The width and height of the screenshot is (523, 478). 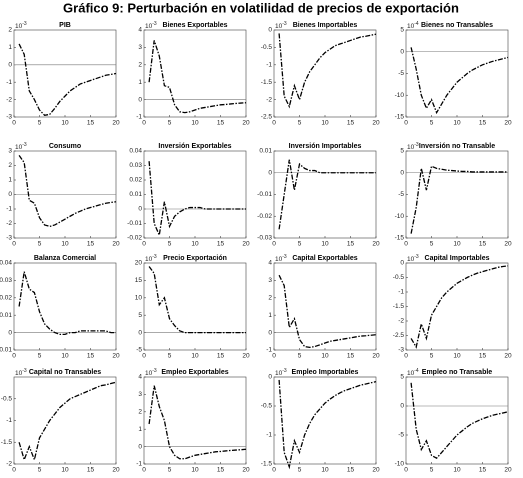 I want to click on y-tick-label: -5, so click(x=401, y=435).